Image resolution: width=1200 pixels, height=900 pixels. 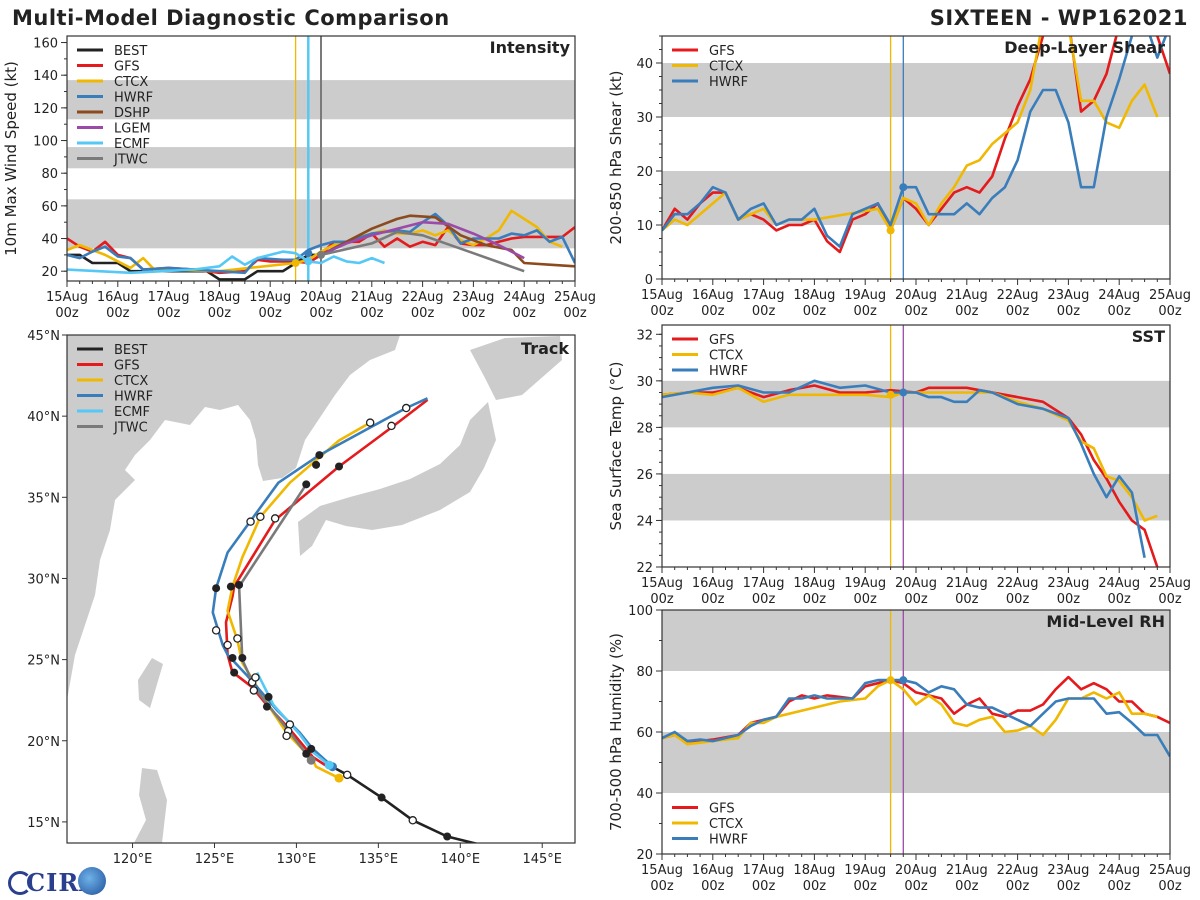 What do you see at coordinates (910, 475) in the screenshot?
I see `series-line-gfs` at bounding box center [910, 475].